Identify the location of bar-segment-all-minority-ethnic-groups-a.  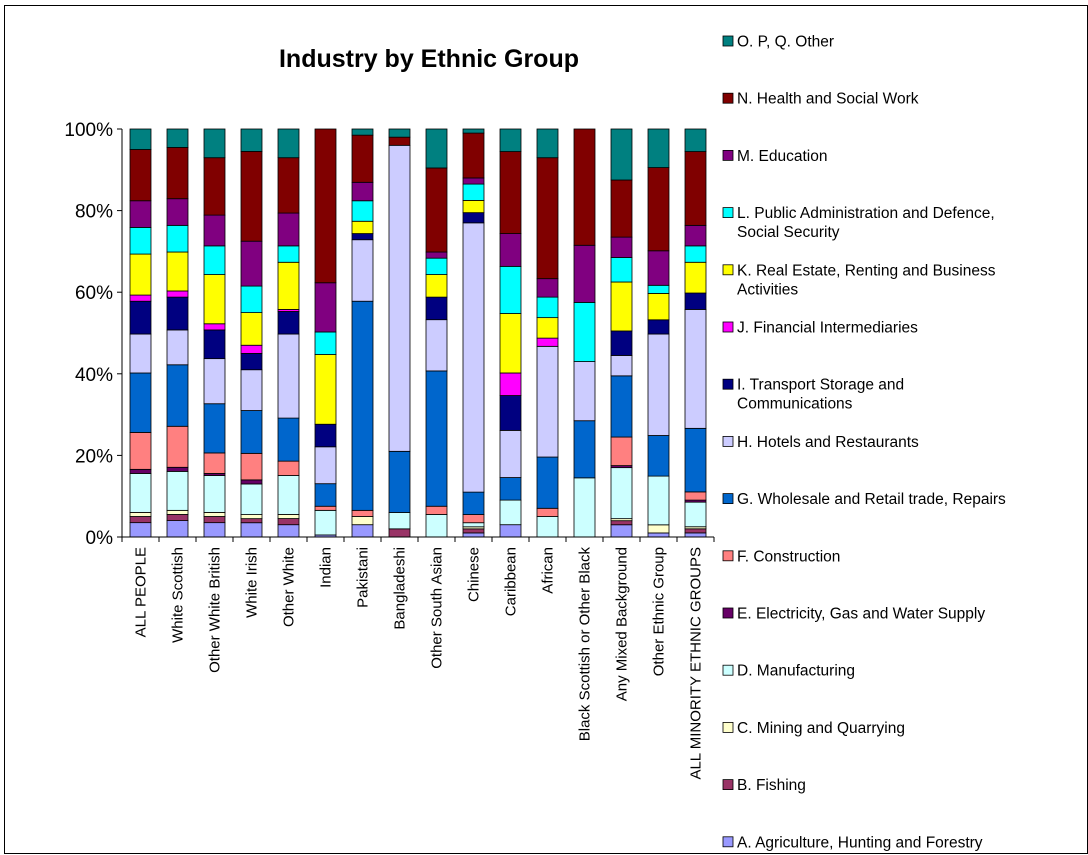
(695, 535).